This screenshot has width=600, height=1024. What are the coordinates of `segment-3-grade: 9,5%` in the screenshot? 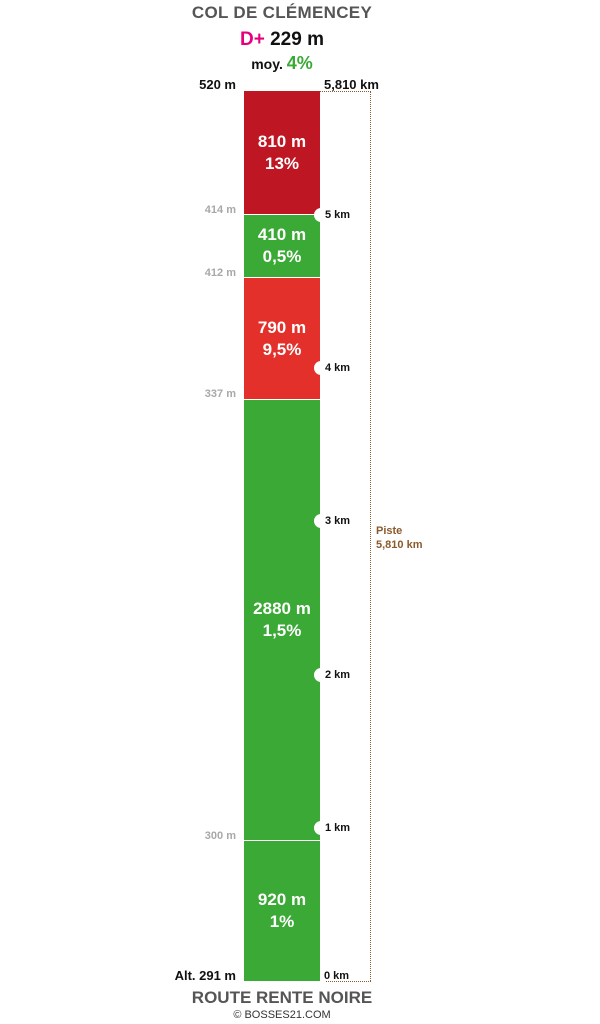 It's located at (282, 349).